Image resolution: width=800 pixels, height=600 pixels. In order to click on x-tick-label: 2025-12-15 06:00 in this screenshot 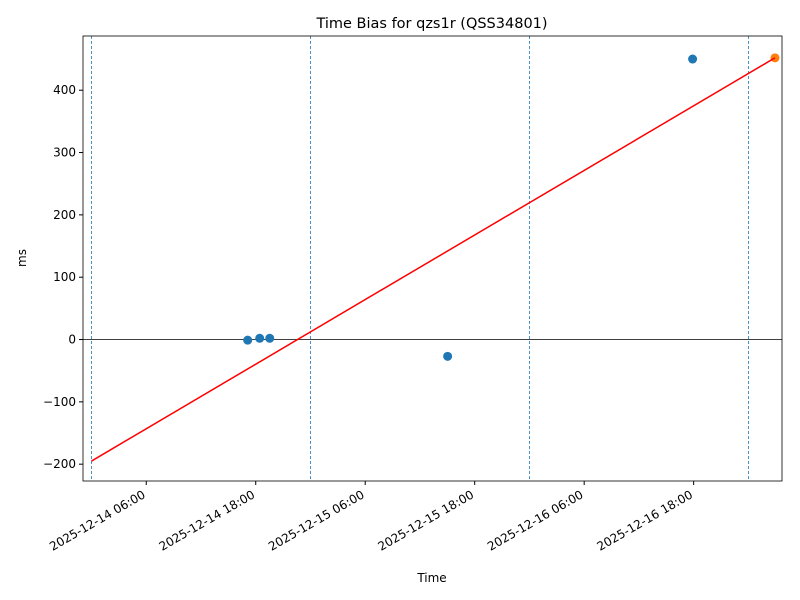, I will do `click(316, 520)`.